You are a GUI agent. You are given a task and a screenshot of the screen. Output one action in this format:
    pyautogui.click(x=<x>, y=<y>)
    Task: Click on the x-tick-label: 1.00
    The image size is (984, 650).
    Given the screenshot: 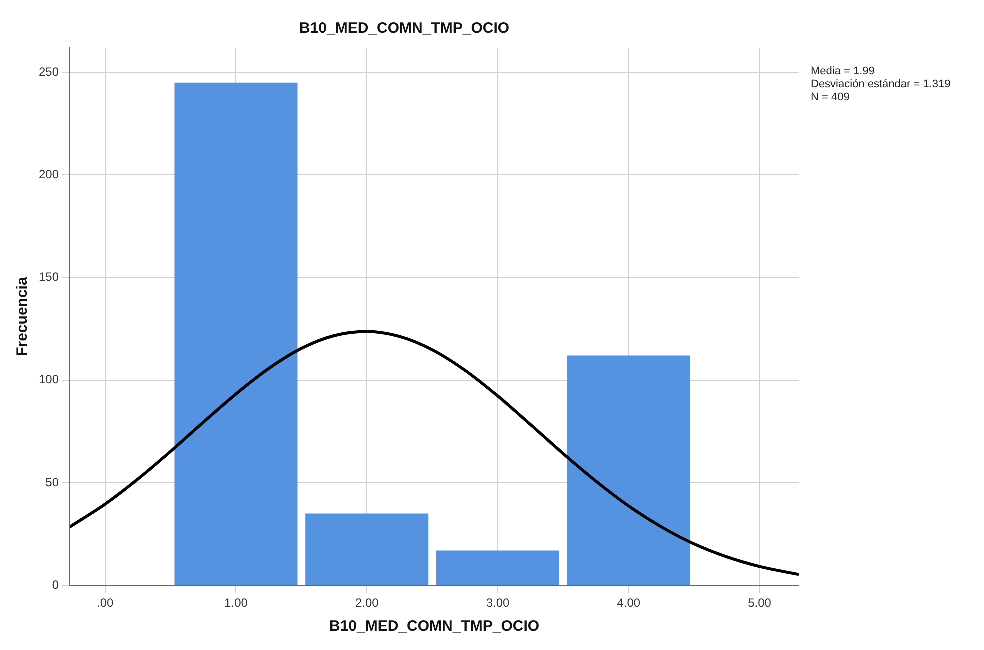 What is the action you would take?
    pyautogui.click(x=236, y=603)
    